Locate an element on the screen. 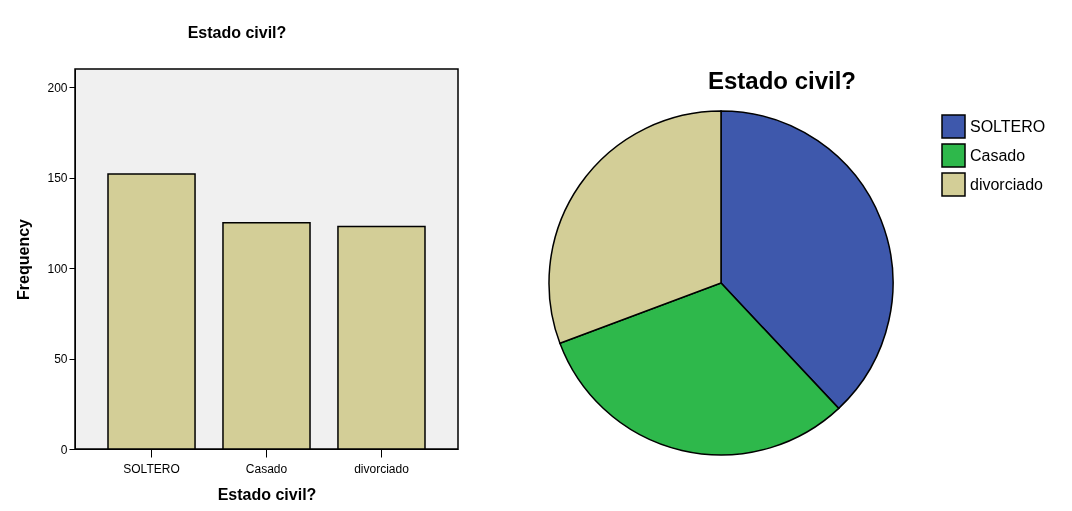 The width and height of the screenshot is (1072, 511). x-tick-label: SOLTERO is located at coordinates (151, 468).